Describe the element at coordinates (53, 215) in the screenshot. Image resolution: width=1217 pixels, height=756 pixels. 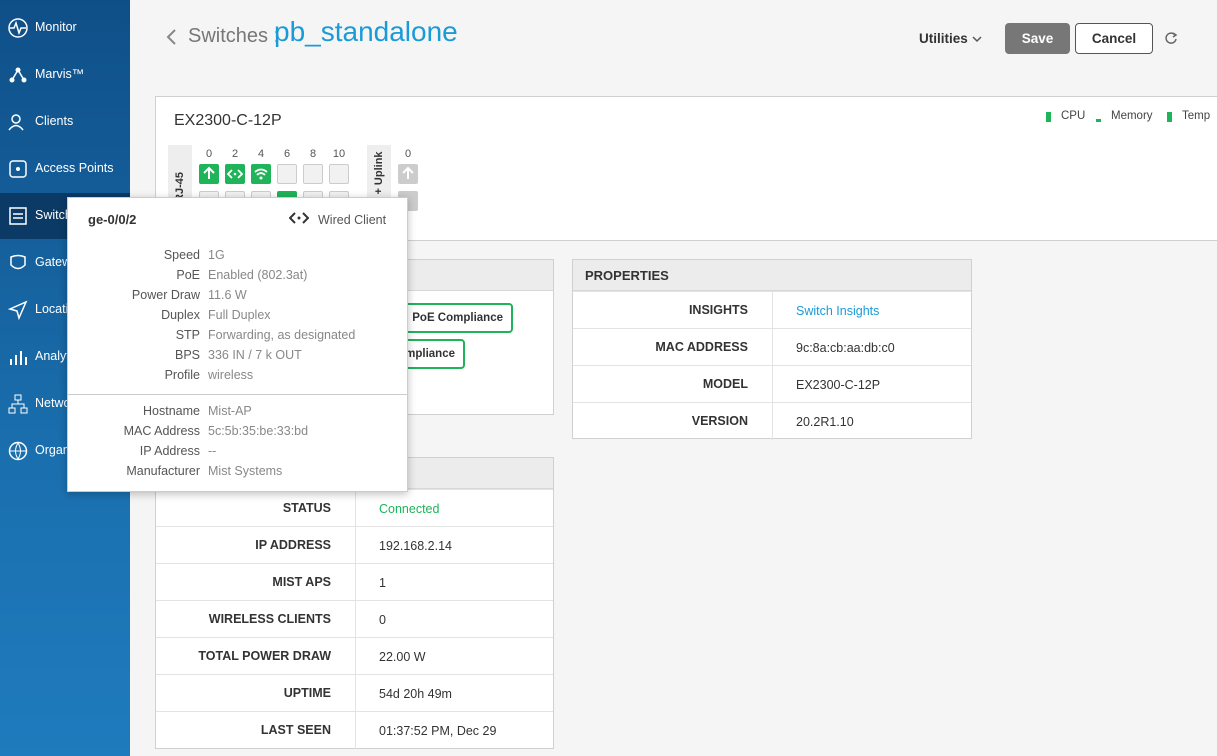
I see `nav-label: Switch` at that location.